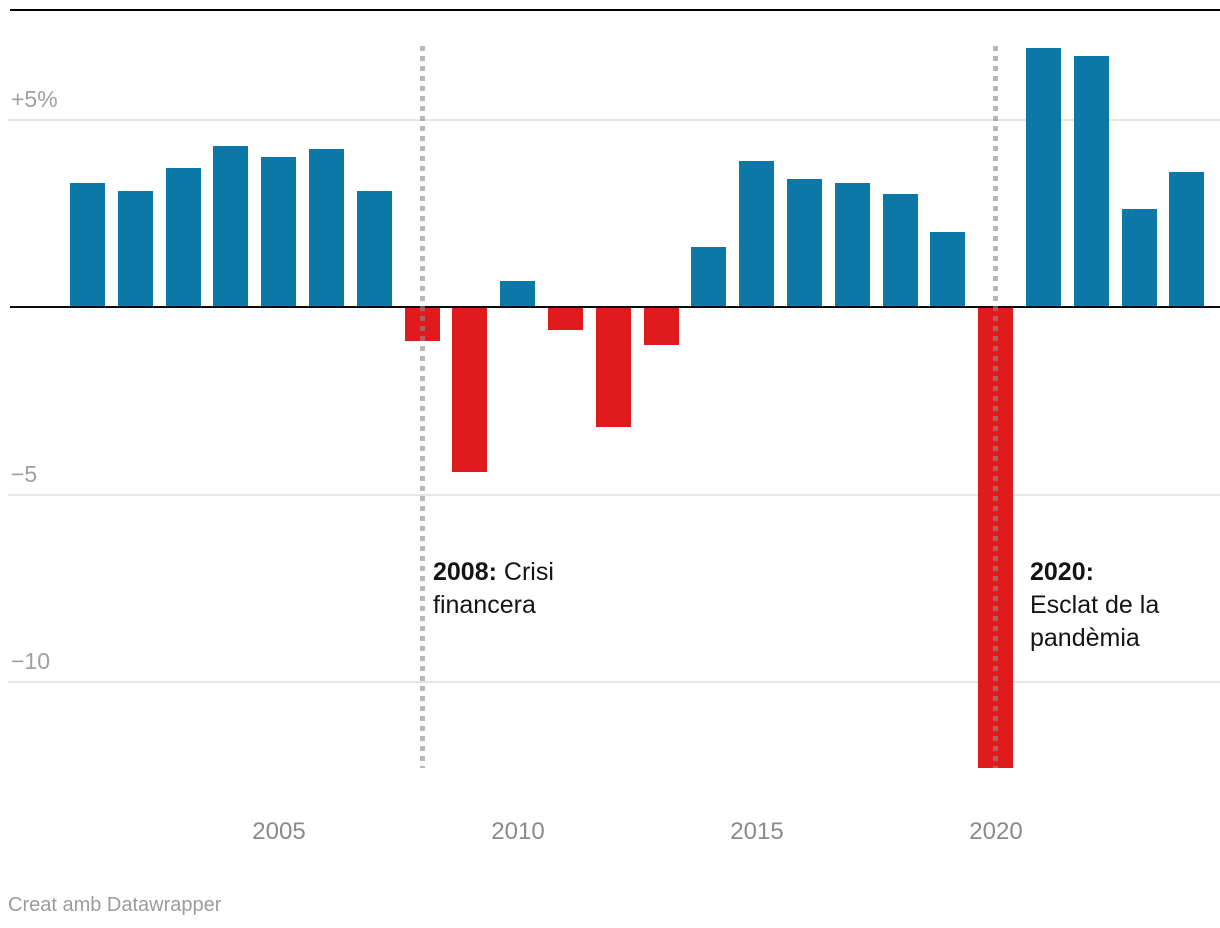  I want to click on annotation-2008: 2008: Crisi financera, so click(518, 589).